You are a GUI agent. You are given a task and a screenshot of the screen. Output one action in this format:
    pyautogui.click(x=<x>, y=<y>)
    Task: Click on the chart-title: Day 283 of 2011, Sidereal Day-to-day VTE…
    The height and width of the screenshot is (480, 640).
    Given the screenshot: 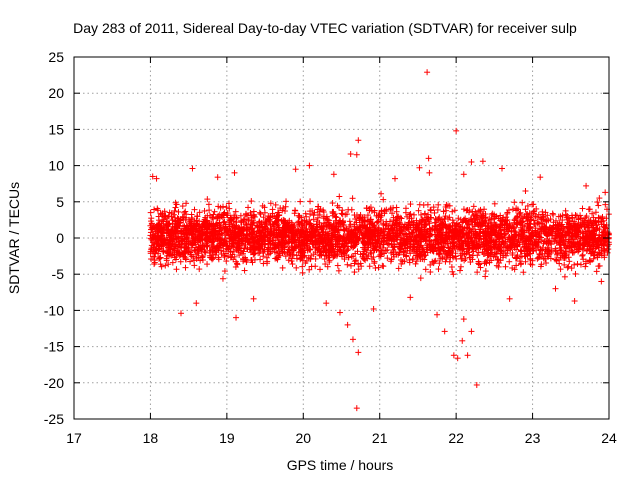 What is the action you would take?
    pyautogui.click(x=325, y=28)
    